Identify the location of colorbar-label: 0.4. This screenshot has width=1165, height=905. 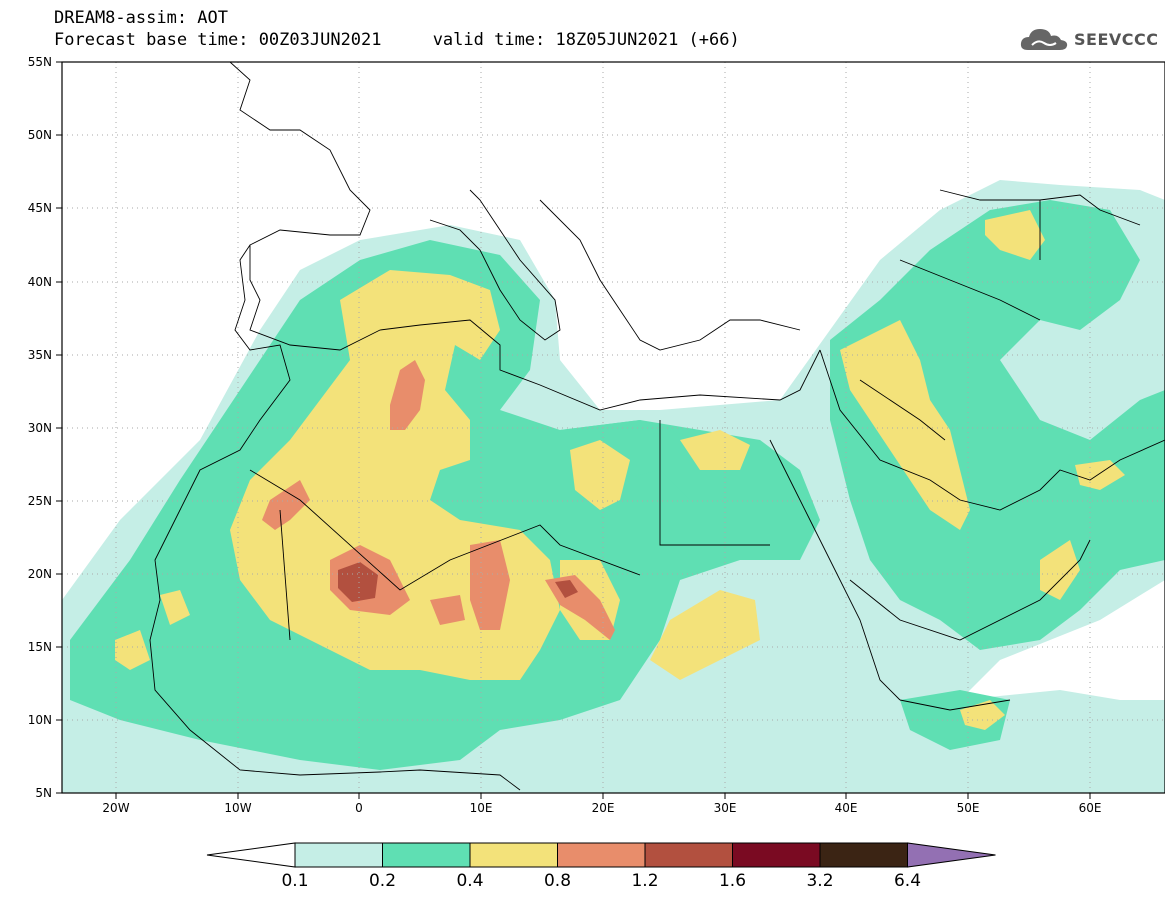
(469, 881).